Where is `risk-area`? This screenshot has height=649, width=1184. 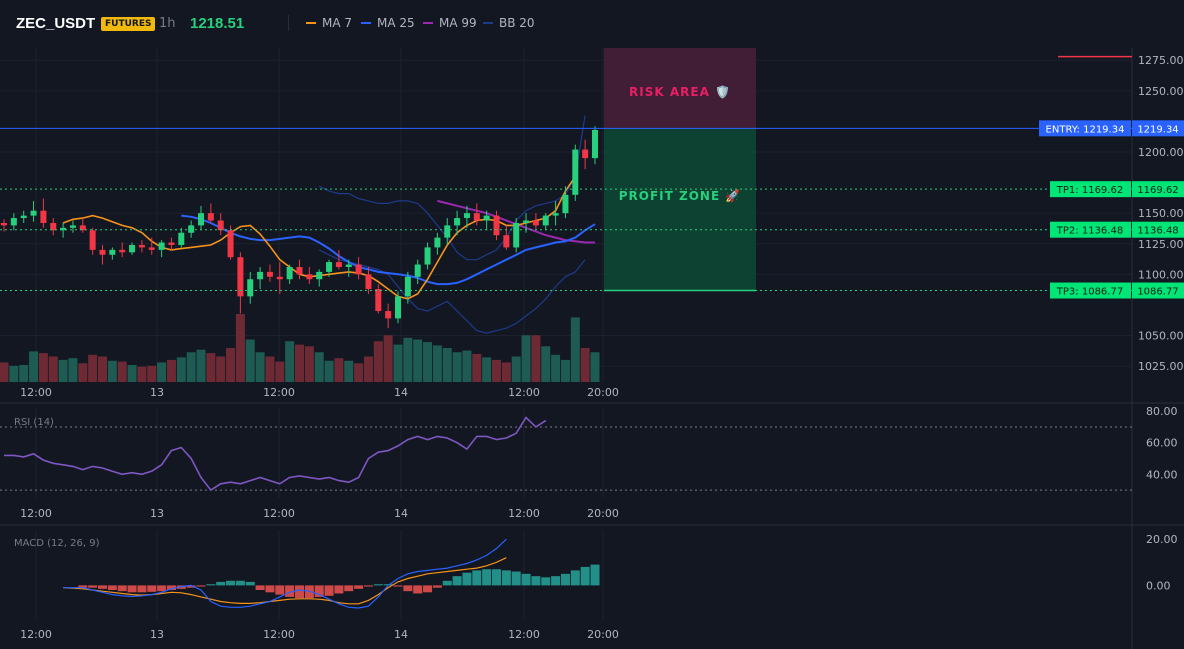
risk-area is located at coordinates (680, 88).